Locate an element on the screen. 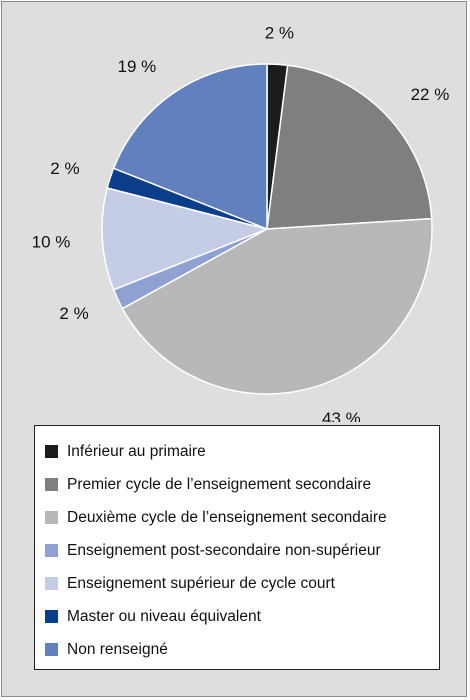 Image resolution: width=470 pixels, height=700 pixels. slice-value-label: 43 % is located at coordinates (341, 415).